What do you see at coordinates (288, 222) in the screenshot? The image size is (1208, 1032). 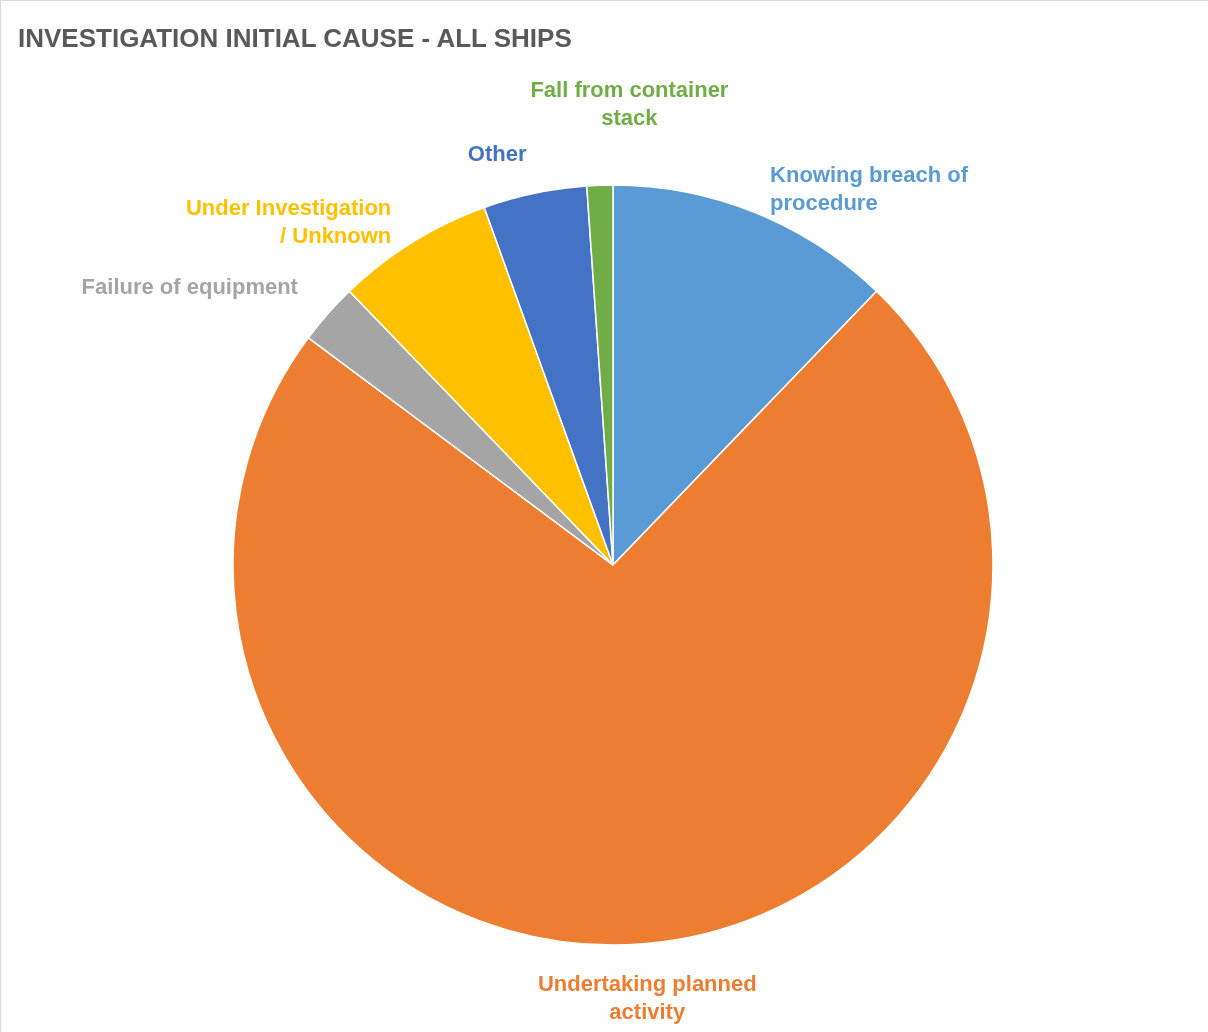 I see `slice-label: Under Investigation / Unknown` at bounding box center [288, 222].